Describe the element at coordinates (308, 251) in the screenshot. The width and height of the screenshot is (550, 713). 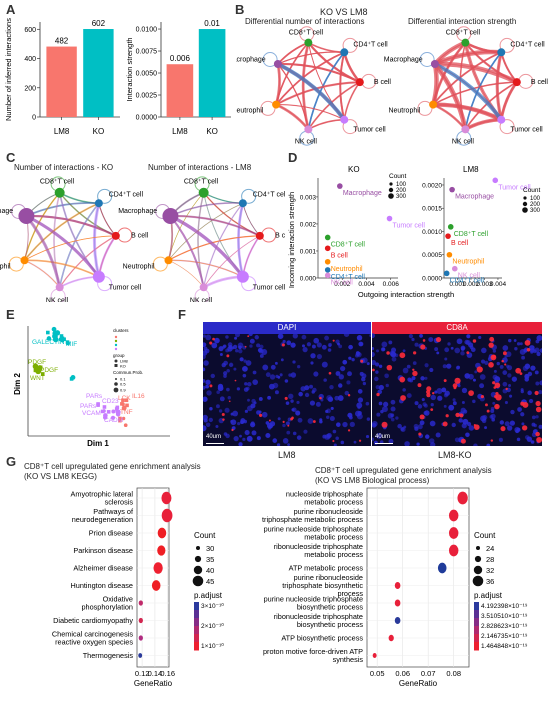
I see `y-tick-label: 0.001` at that location.